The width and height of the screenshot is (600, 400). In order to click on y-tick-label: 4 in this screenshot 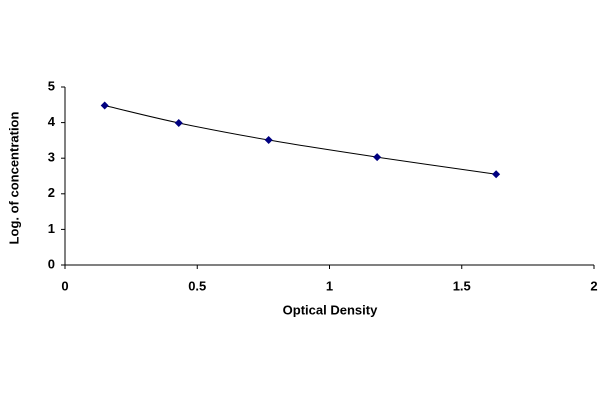, I will do `click(52, 121)`.